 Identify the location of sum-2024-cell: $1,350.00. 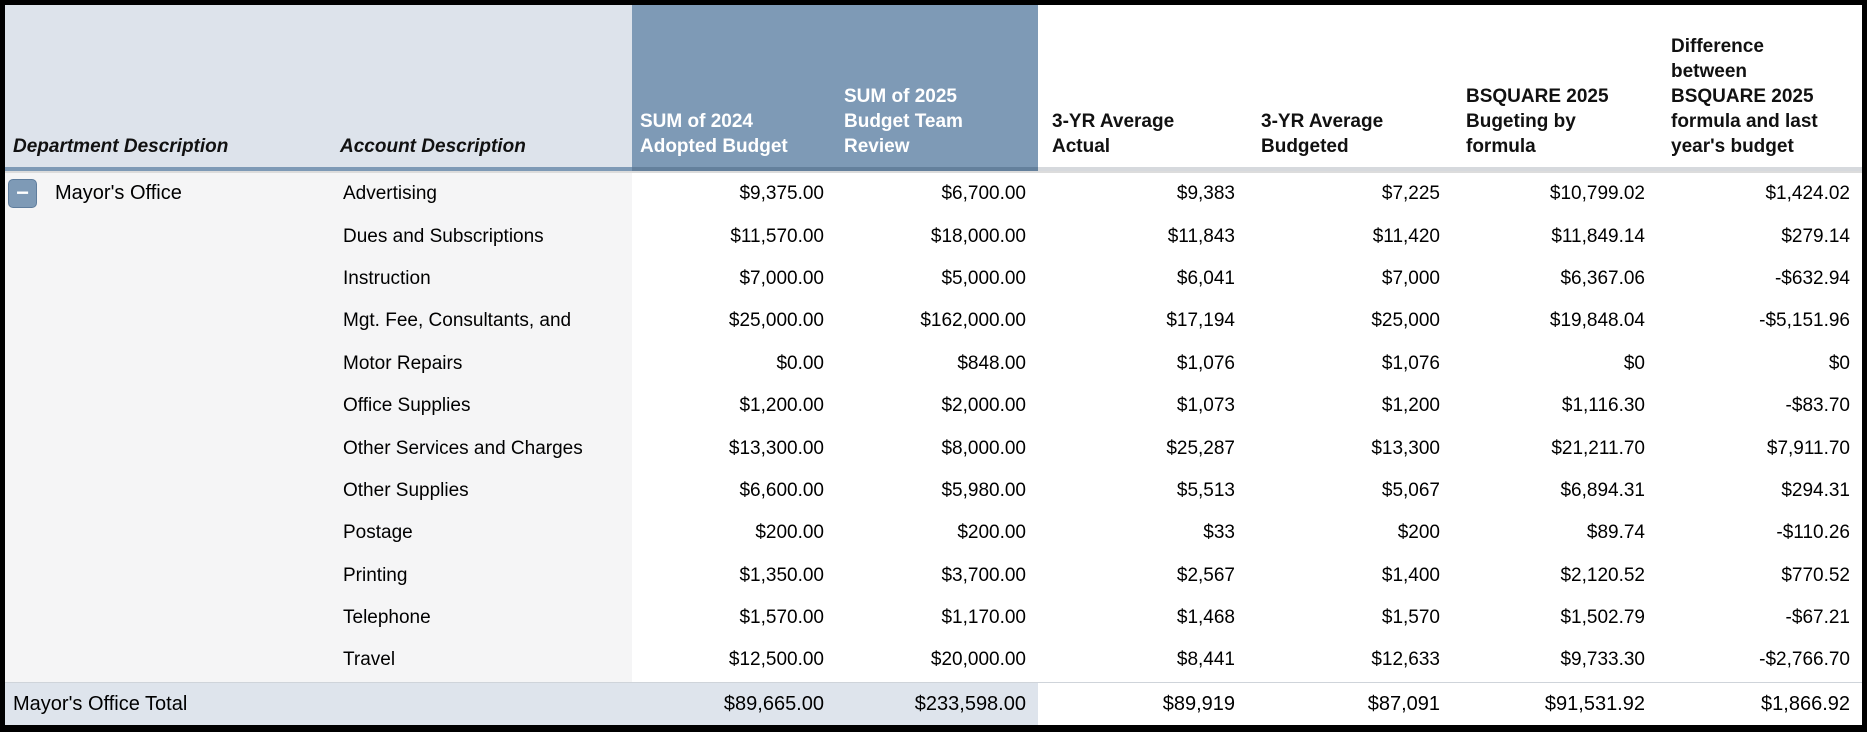
(781, 575).